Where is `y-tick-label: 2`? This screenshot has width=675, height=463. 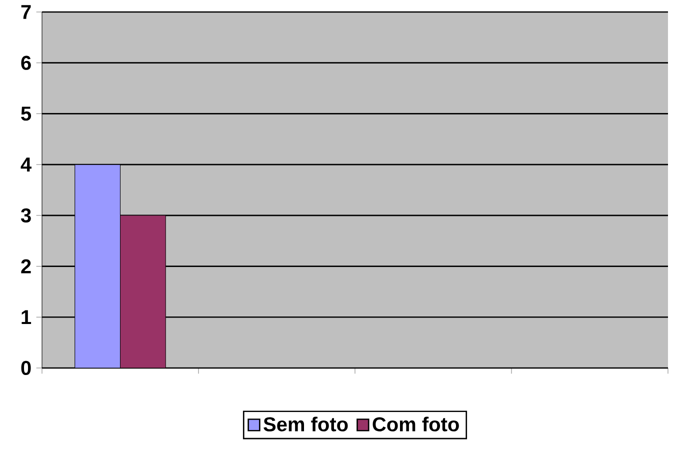
y-tick-label: 2 is located at coordinates (26, 266).